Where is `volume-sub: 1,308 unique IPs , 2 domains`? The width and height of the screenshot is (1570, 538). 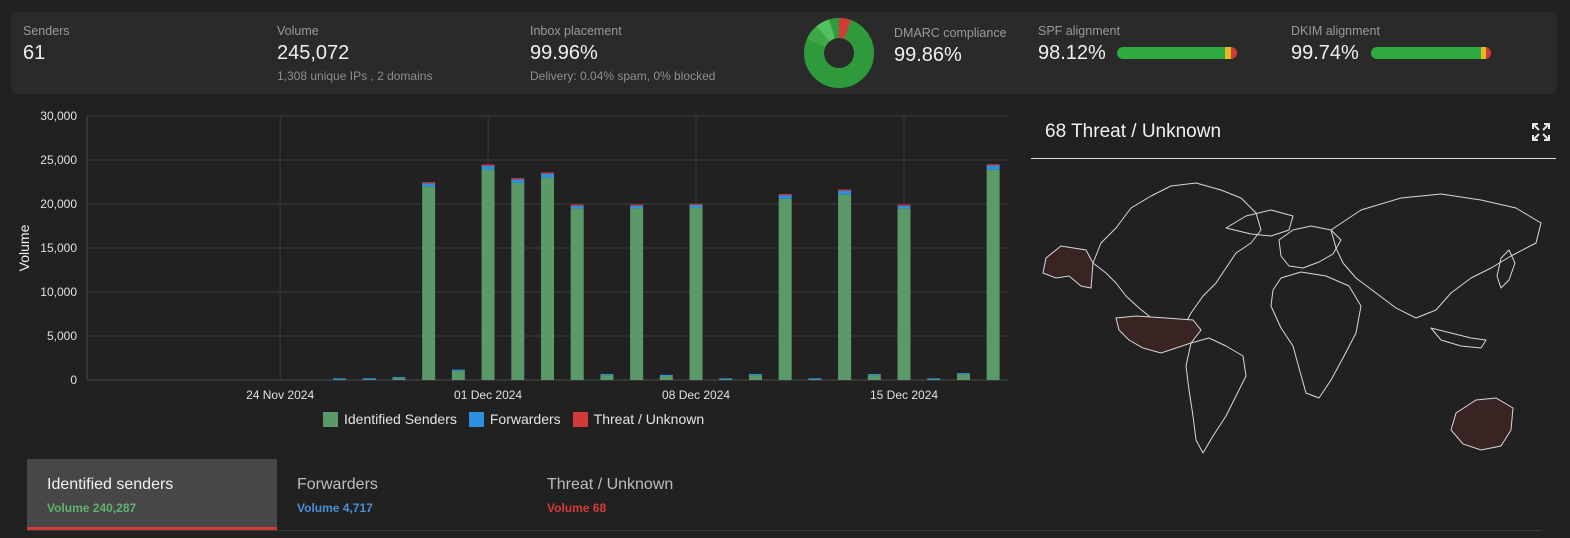
volume-sub: 1,308 unique IPs , 2 domains is located at coordinates (355, 76).